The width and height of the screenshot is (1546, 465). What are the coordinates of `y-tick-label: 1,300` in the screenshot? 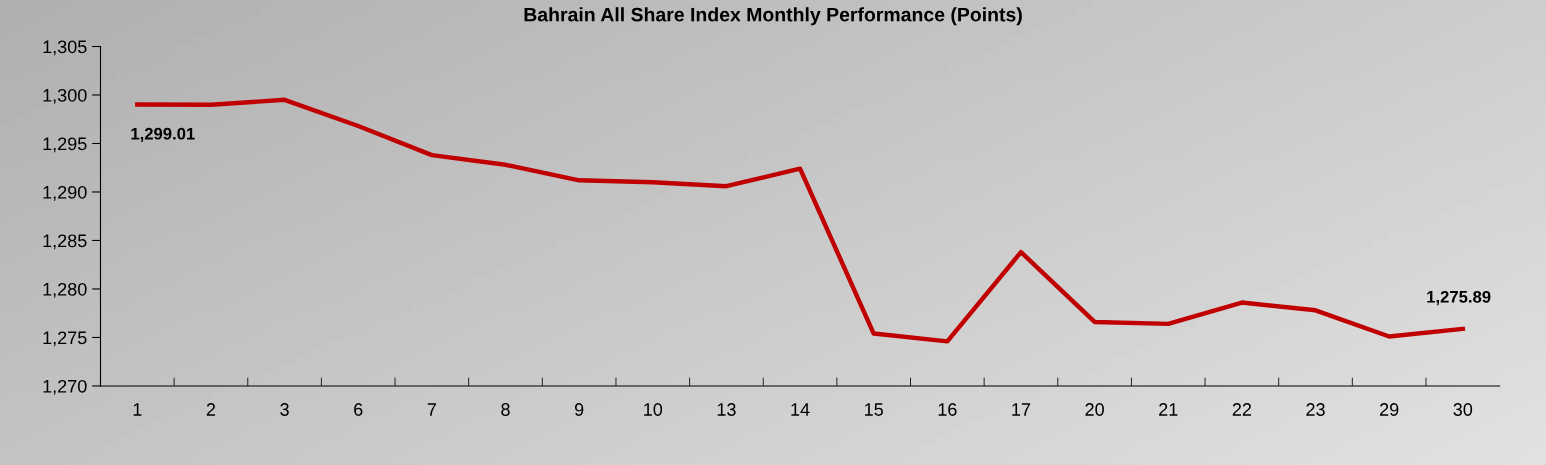 It's located at (65, 96).